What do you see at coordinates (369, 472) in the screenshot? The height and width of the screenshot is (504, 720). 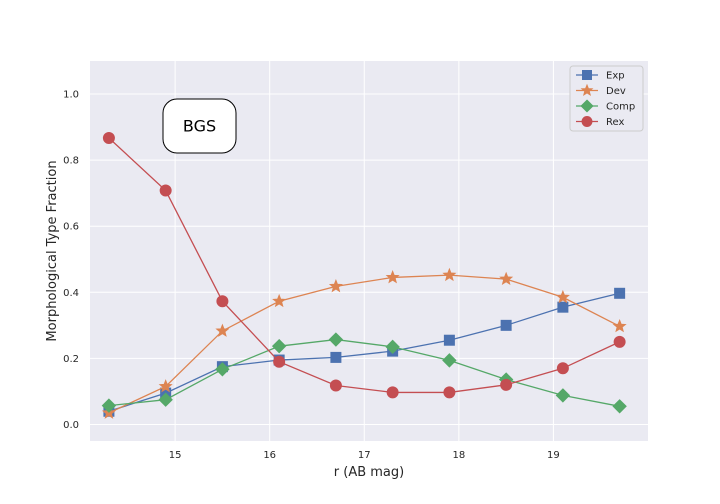 I see `x-axis-label: r (AB mag)` at bounding box center [369, 472].